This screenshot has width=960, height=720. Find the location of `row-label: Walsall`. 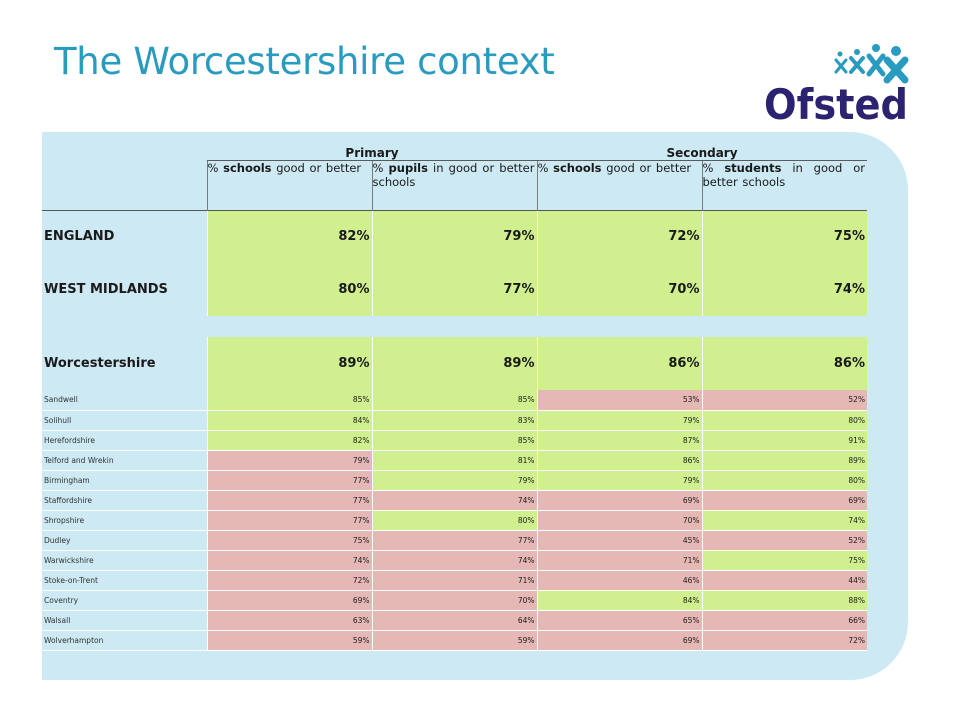

row-label: Walsall is located at coordinates (124, 620).